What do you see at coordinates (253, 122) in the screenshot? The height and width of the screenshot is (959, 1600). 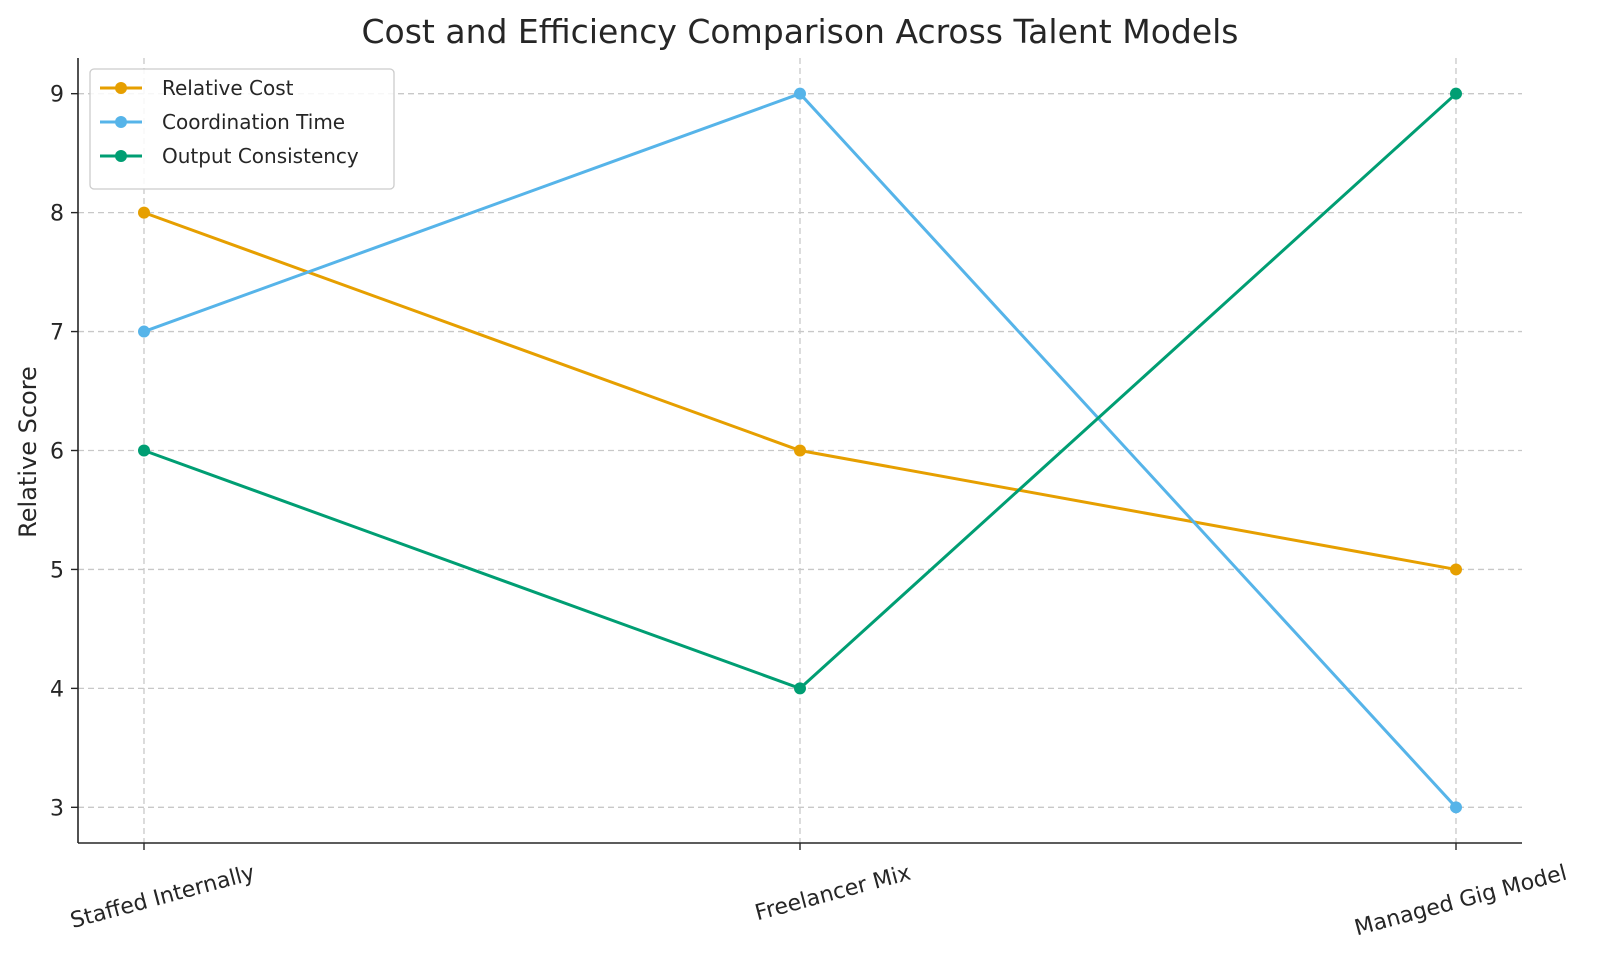 I see `legend-label: Coordination Time` at bounding box center [253, 122].